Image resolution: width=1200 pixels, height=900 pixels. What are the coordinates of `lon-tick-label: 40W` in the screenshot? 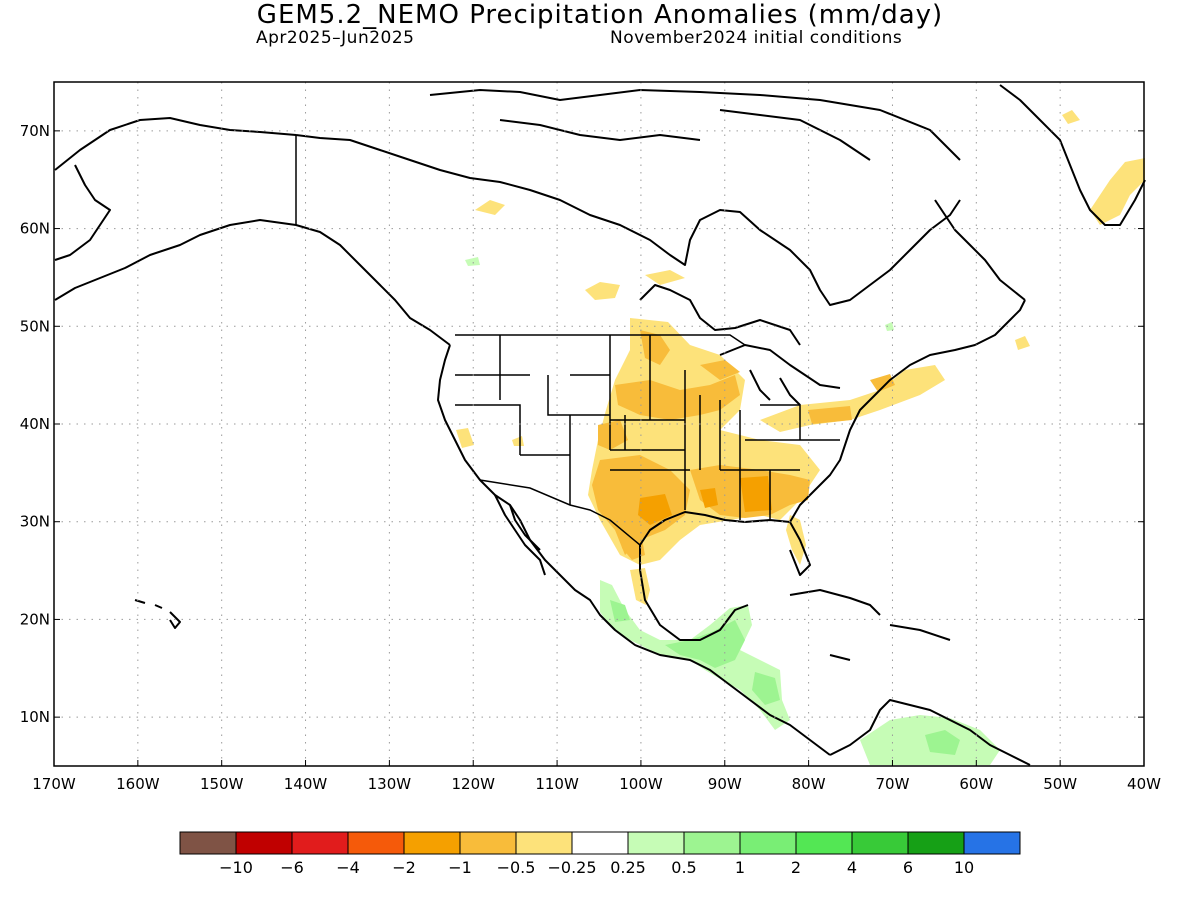 It's located at (1144, 784).